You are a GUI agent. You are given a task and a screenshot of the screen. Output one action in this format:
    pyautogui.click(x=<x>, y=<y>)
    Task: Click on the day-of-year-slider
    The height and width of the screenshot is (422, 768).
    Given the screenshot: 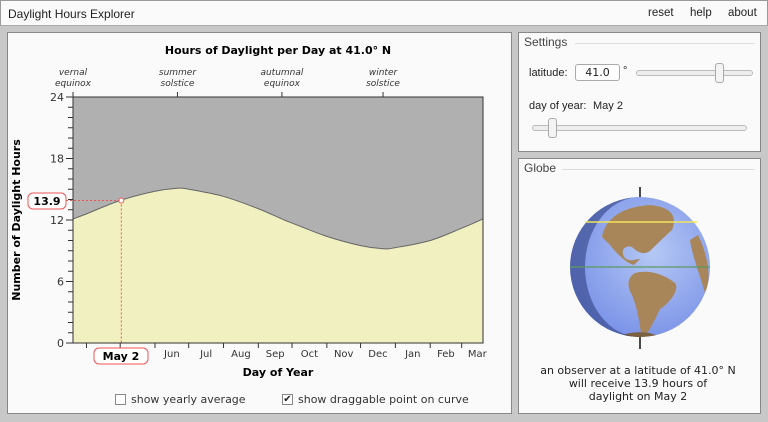 What is the action you would take?
    pyautogui.click(x=639, y=128)
    